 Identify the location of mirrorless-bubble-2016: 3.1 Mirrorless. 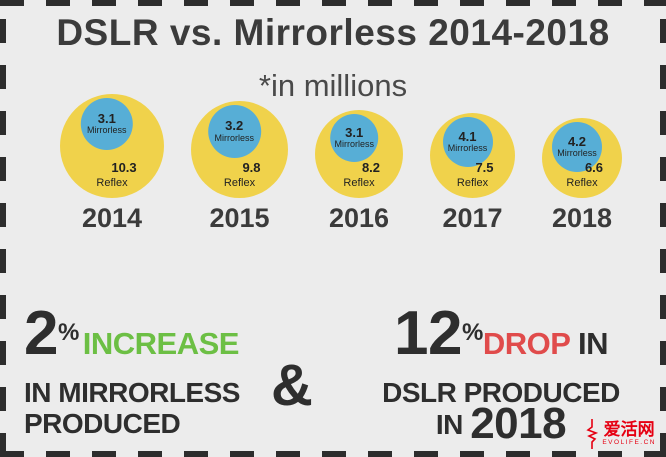
(354, 138).